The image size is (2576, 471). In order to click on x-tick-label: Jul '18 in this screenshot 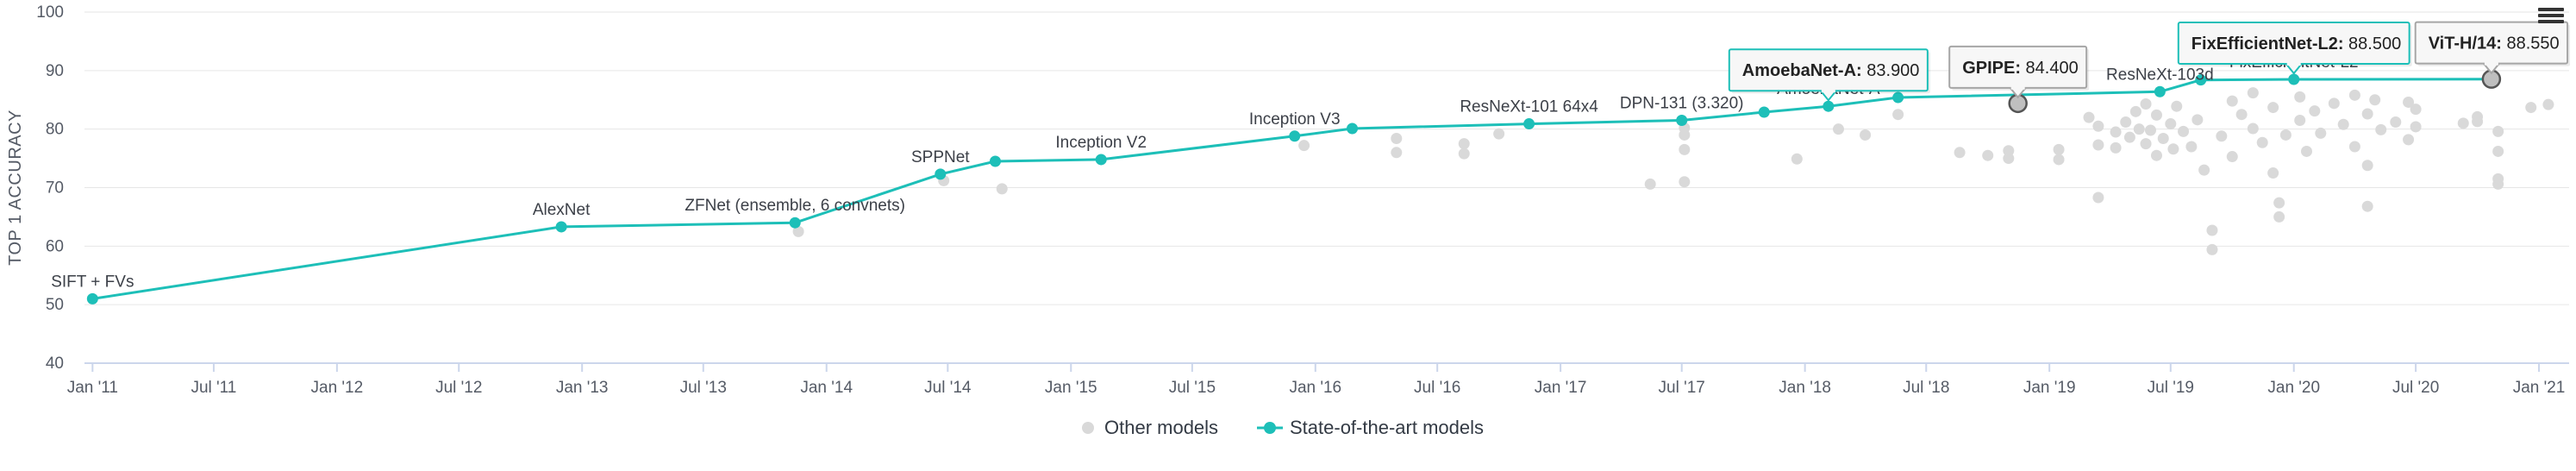, I will do `click(1926, 388)`.